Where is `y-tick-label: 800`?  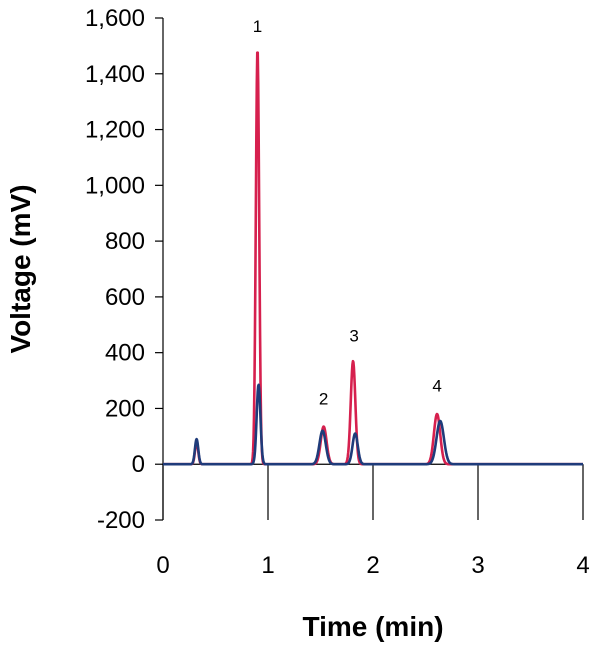
y-tick-label: 800 is located at coordinates (125, 241).